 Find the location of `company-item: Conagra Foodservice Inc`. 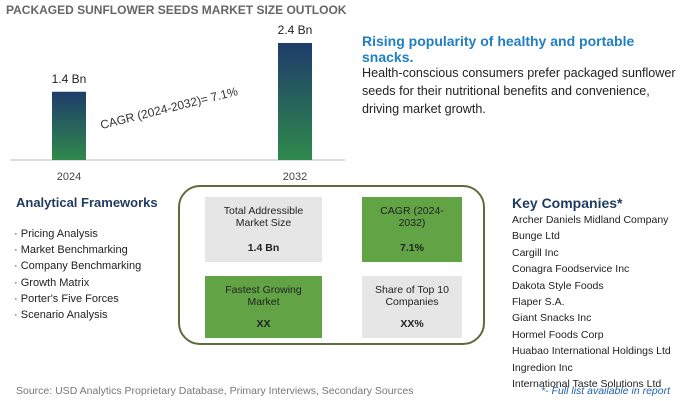

company-item: Conagra Foodservice Inc is located at coordinates (571, 269).